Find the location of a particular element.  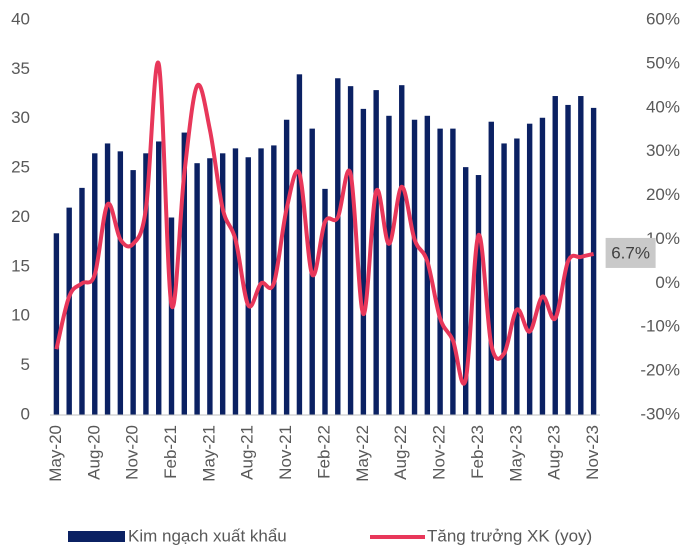

x-tick-label: Aug-21 is located at coordinates (247, 452).